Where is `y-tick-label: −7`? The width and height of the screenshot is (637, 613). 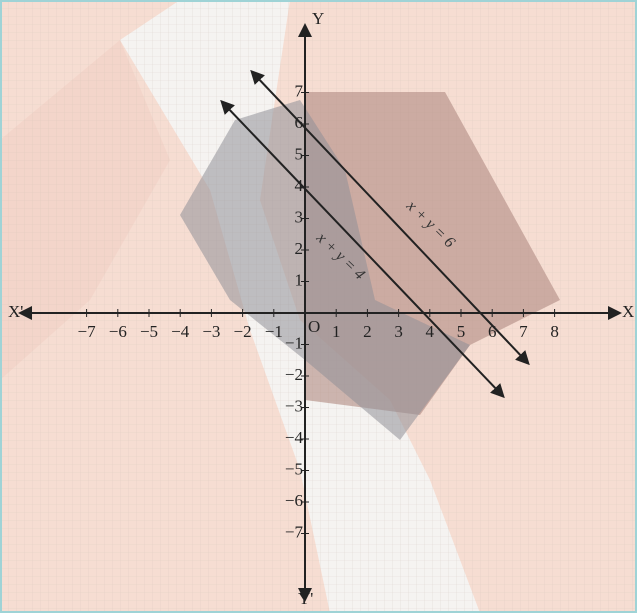 y-tick-label: −7 is located at coordinates (294, 531).